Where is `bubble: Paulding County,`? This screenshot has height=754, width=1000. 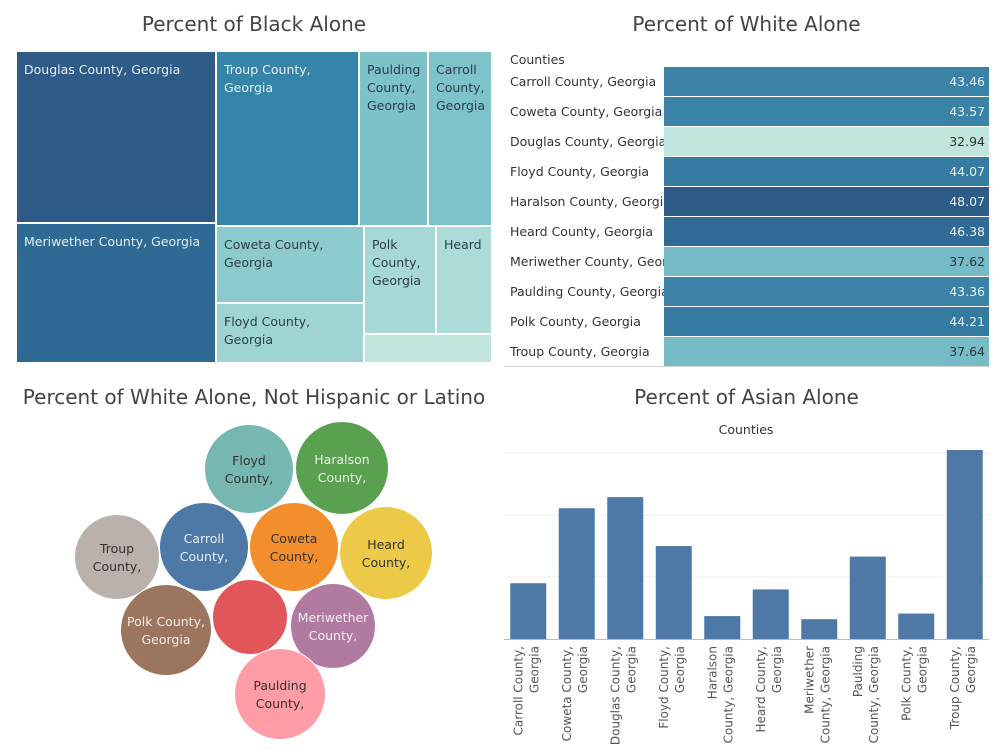
bubble: Paulding County, is located at coordinates (280, 694).